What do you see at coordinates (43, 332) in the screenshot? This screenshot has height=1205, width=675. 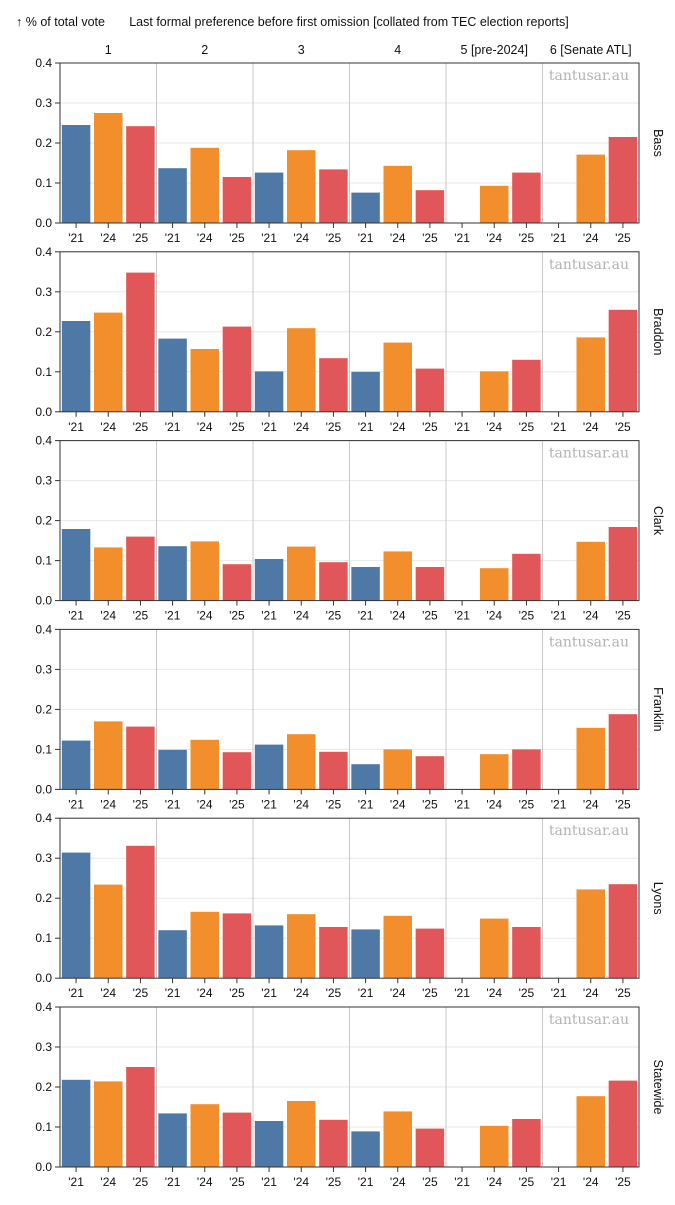 I see `y-tick-label: 0.2` at bounding box center [43, 332].